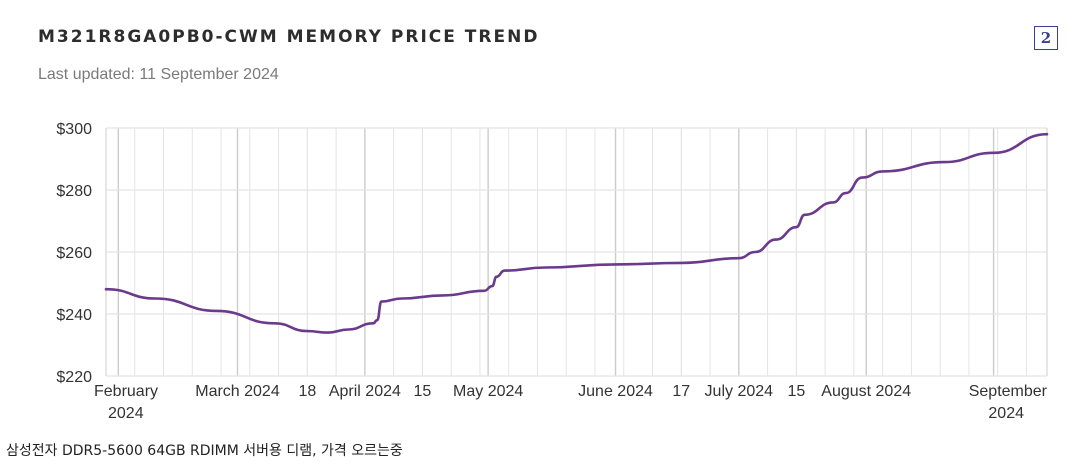  Describe the element at coordinates (866, 391) in the screenshot. I see `x-tick-label: August 2024` at that location.